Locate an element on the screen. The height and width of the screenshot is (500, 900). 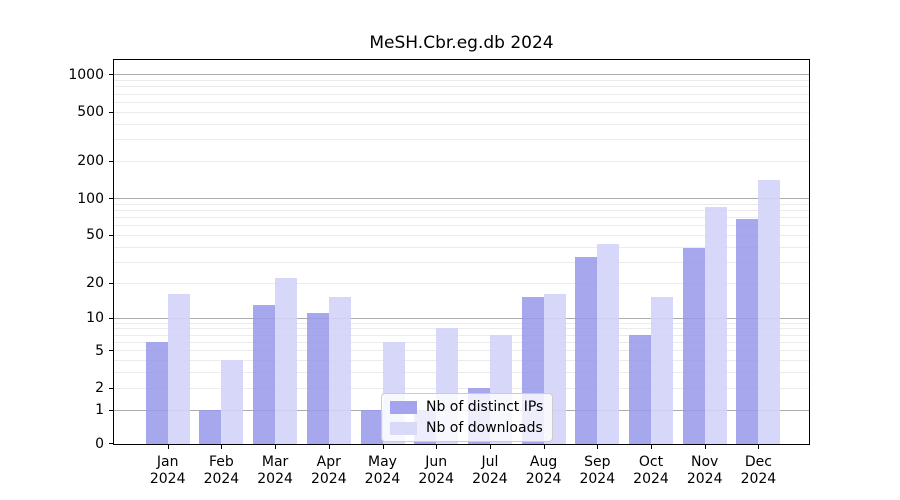
x-tick-label: Nov 2024 is located at coordinates (704, 470).